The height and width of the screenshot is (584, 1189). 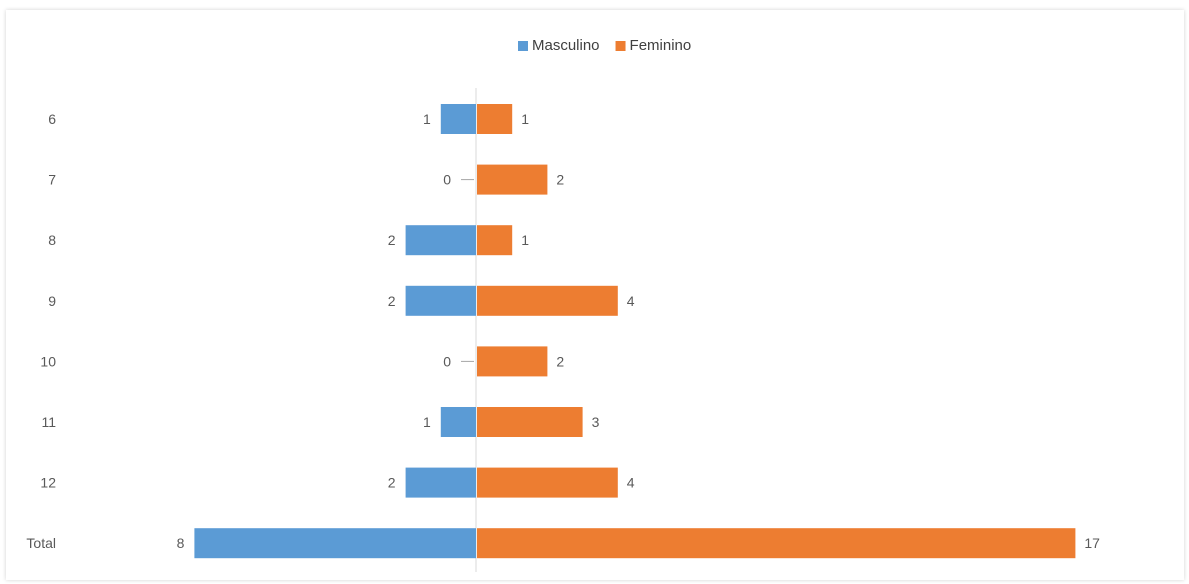 What do you see at coordinates (48, 361) in the screenshot?
I see `category-label-10: 10` at bounding box center [48, 361].